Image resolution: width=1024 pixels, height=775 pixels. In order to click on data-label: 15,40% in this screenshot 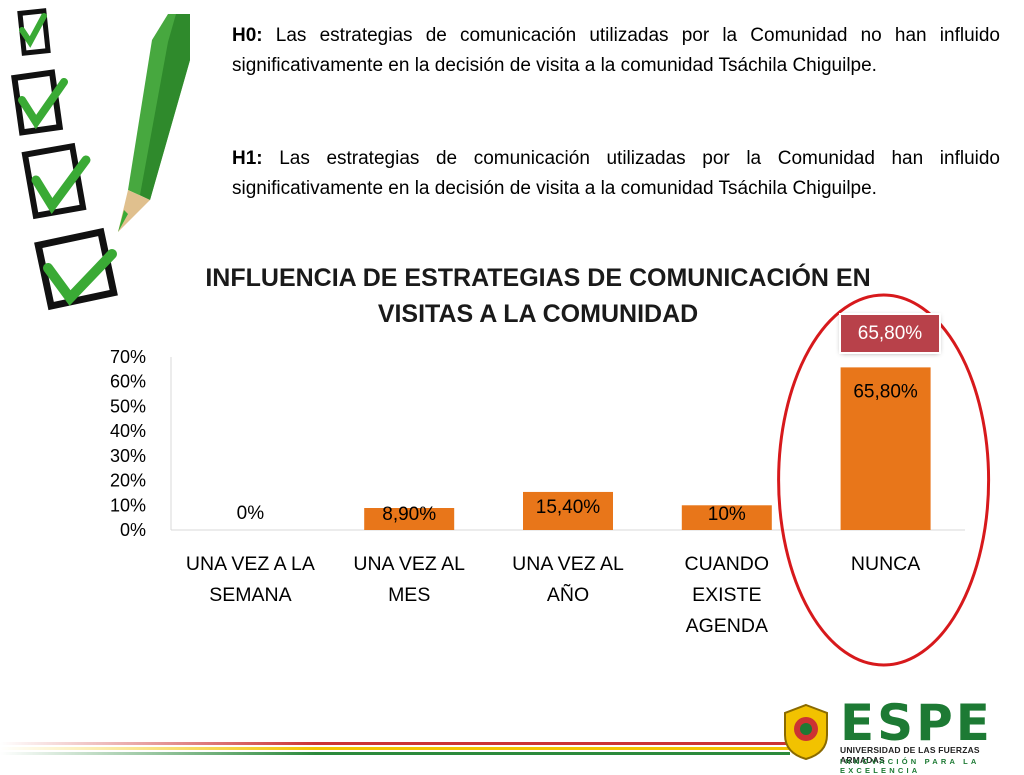, I will do `click(568, 507)`.